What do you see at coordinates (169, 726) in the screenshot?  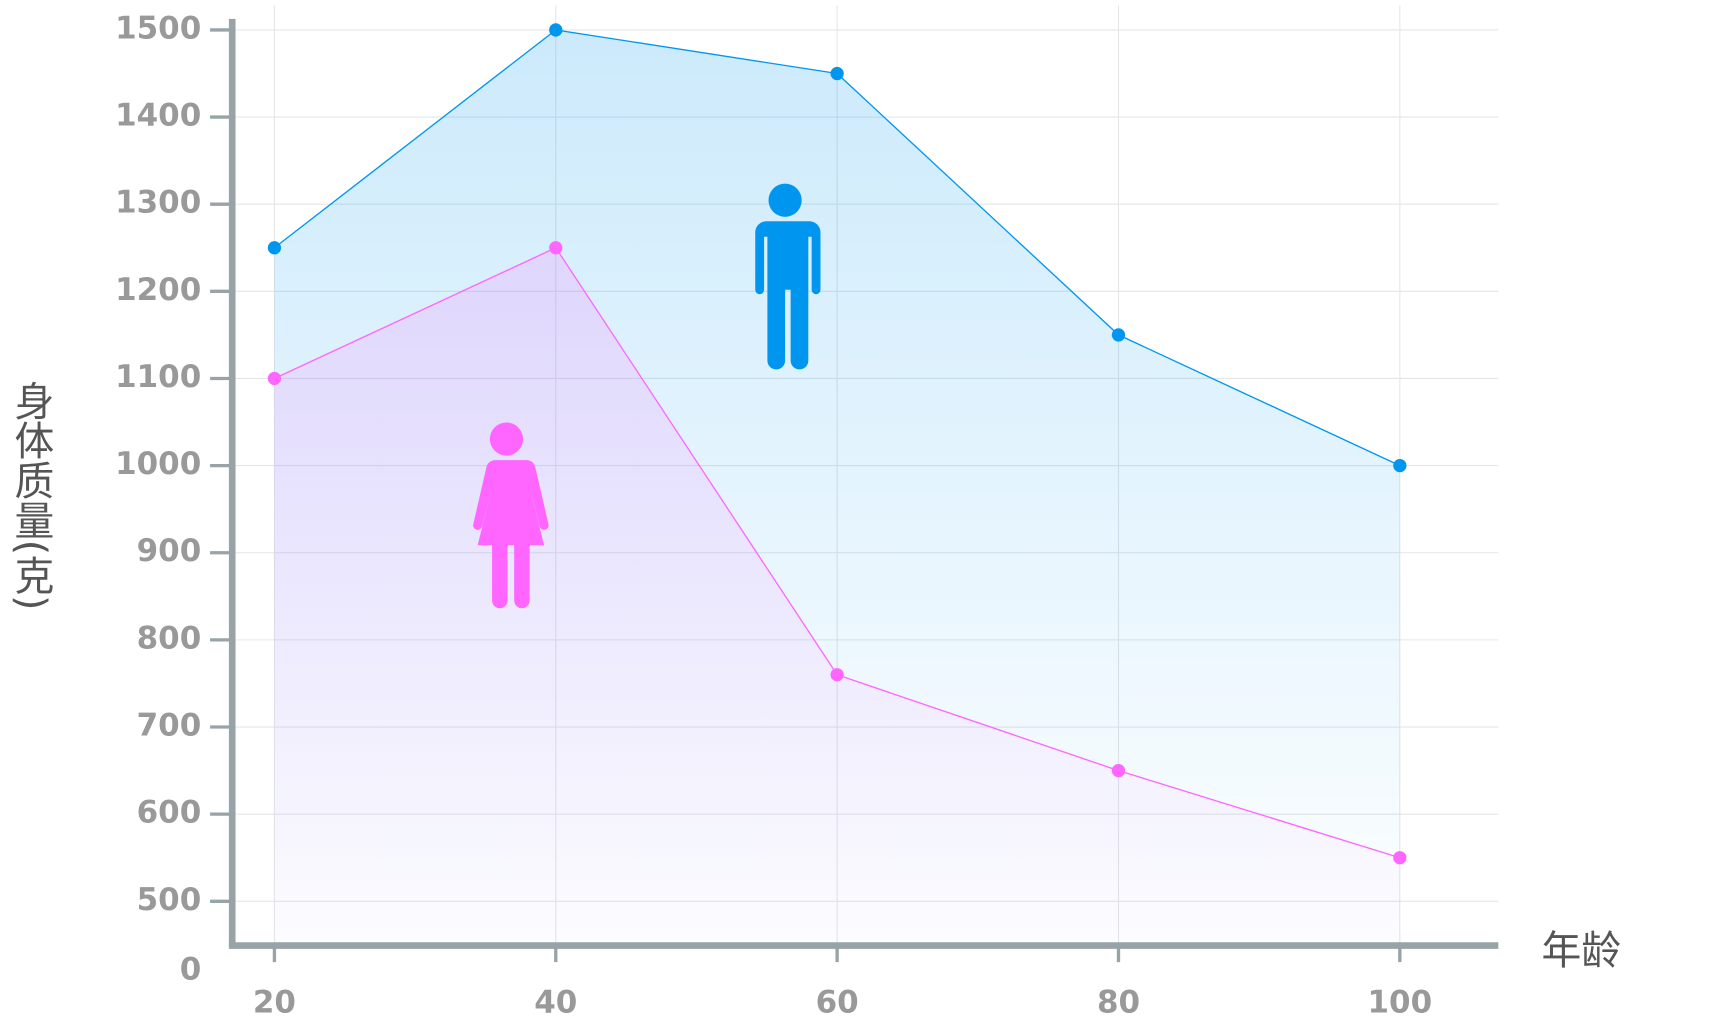 I see `y-tick-label: 700` at bounding box center [169, 726].